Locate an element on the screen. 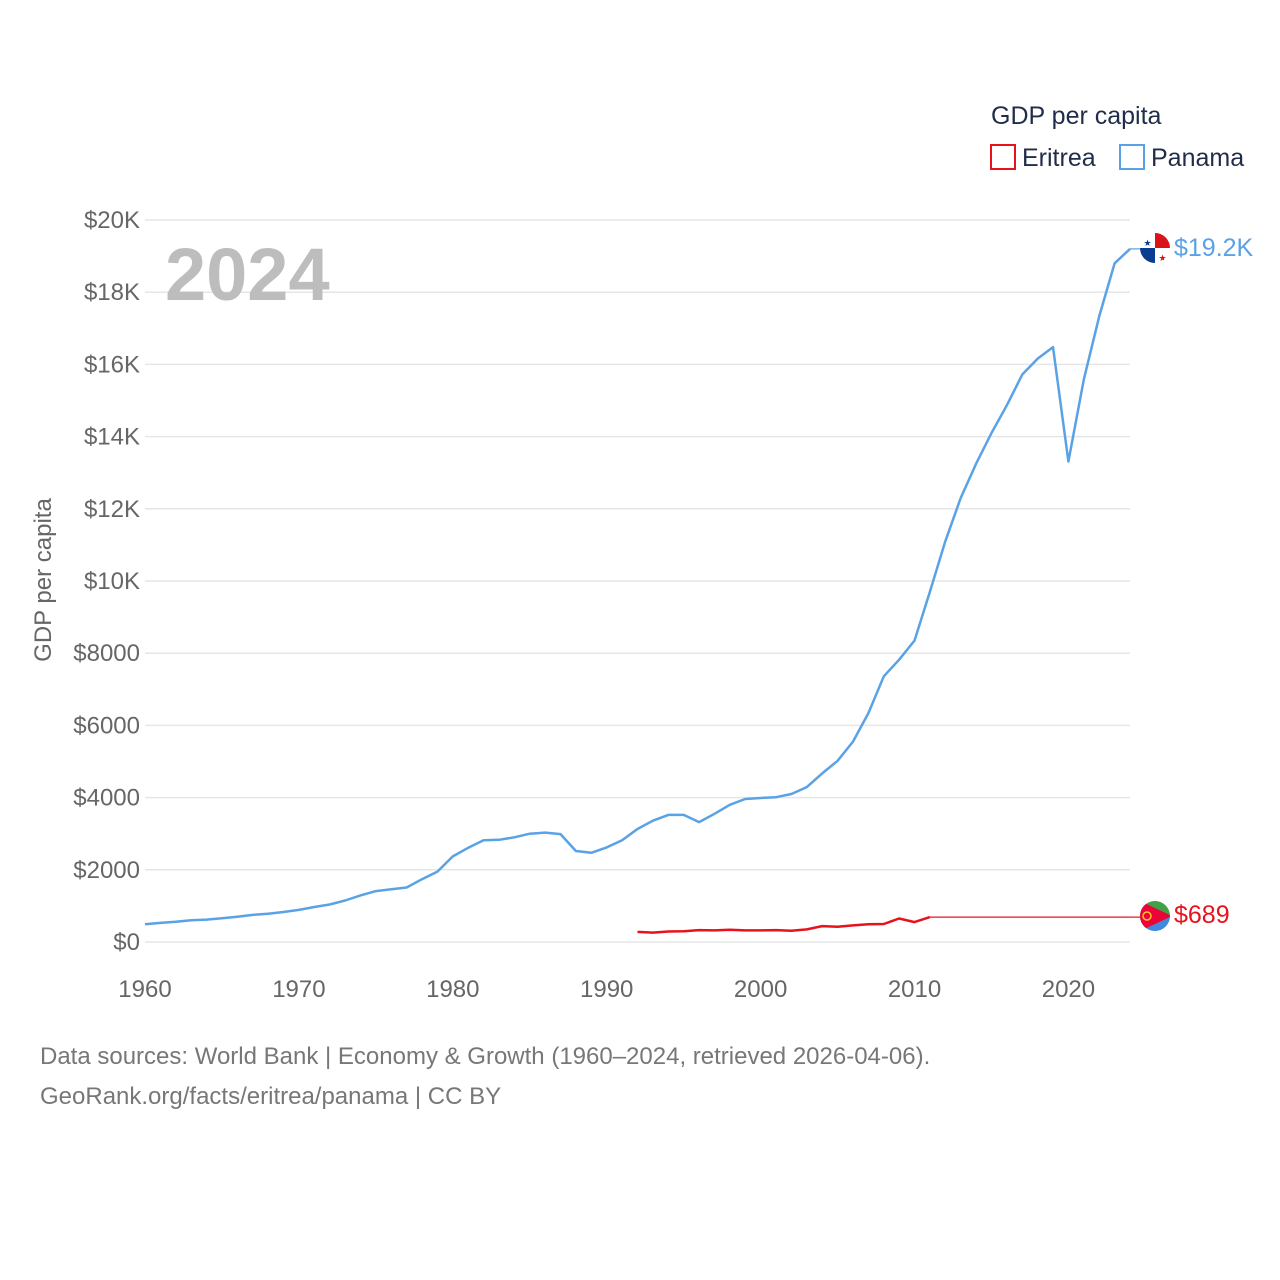  x-tick-label: 1980 is located at coordinates (452, 989).